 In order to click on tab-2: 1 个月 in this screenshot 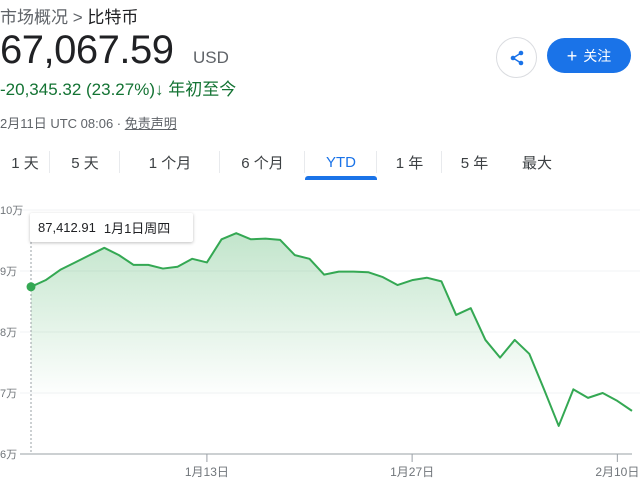, I will do `click(170, 162)`.